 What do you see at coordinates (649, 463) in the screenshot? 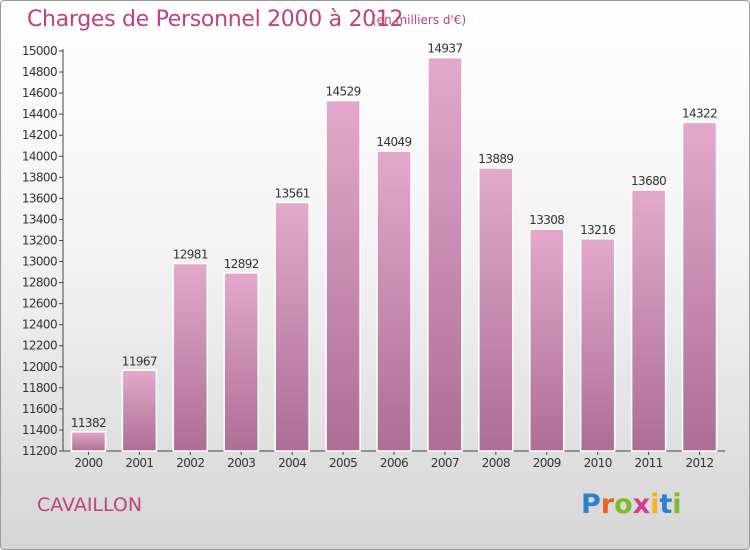
I see `x-tick-label: 2011` at bounding box center [649, 463].